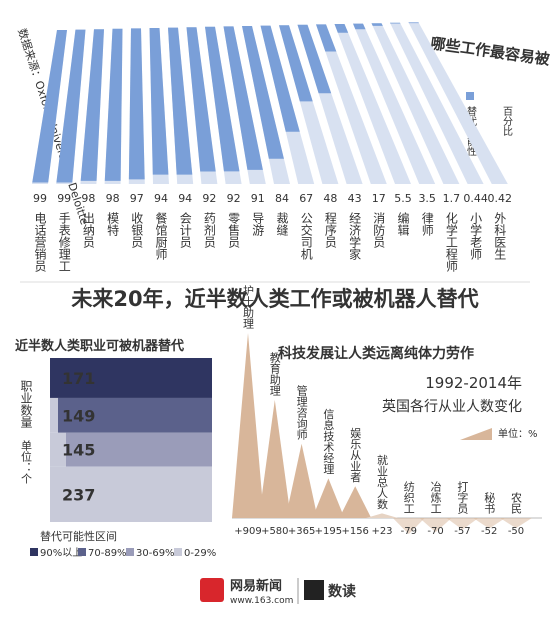  I want to click on category-label: 导游, so click(258, 224).